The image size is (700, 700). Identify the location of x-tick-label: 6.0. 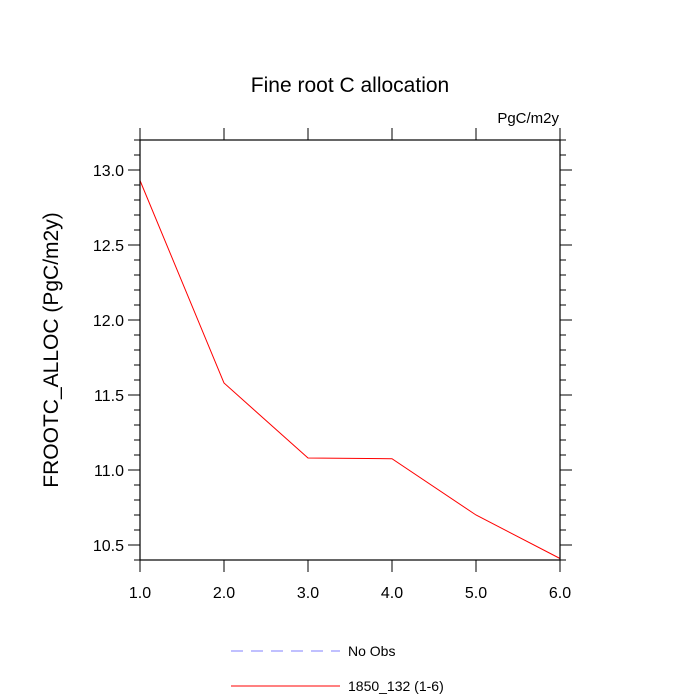
(560, 593).